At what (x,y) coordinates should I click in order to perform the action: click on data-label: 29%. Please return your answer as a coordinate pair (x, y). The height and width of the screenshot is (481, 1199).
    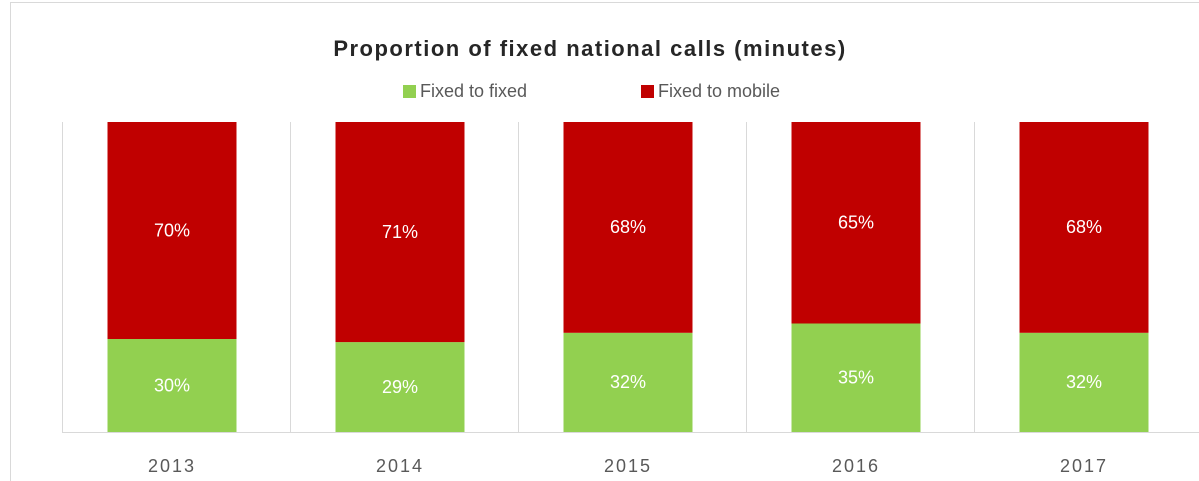
    Looking at the image, I should click on (400, 387).